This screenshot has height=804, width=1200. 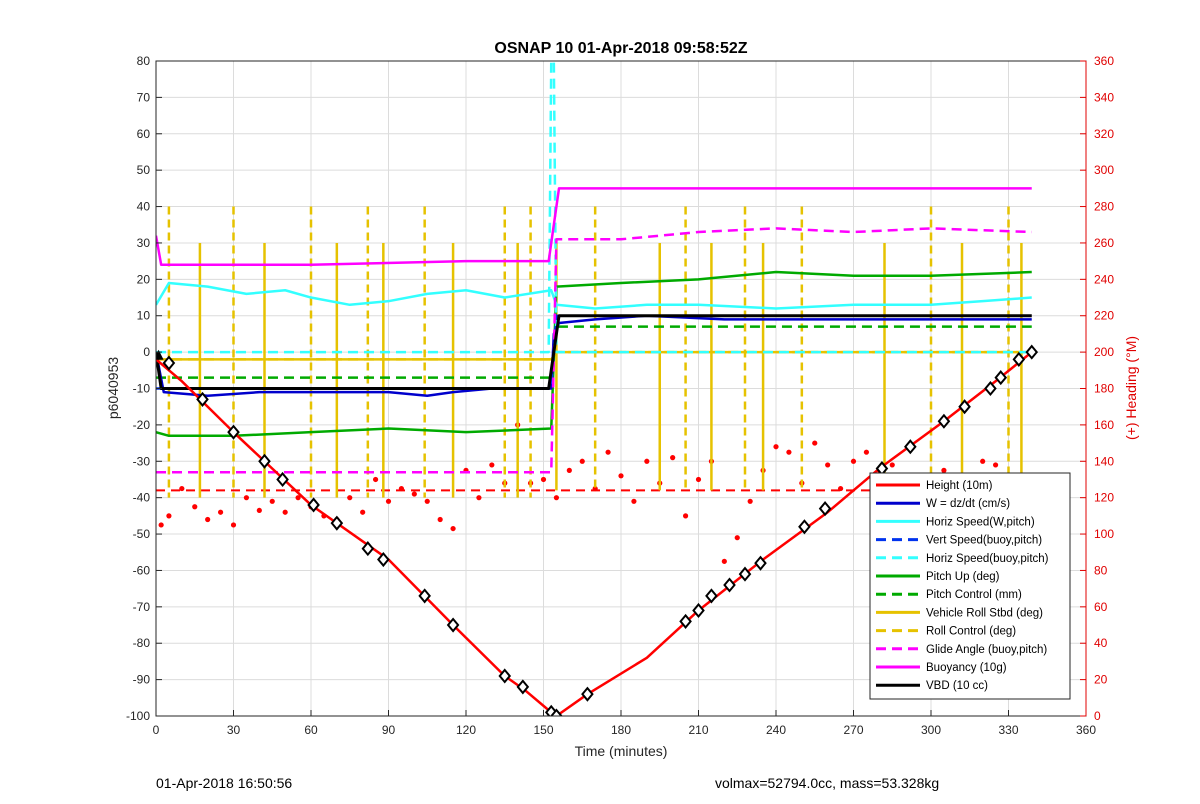 What do you see at coordinates (971, 632) in the screenshot?
I see `legend-label: Roll Control (deg)` at bounding box center [971, 632].